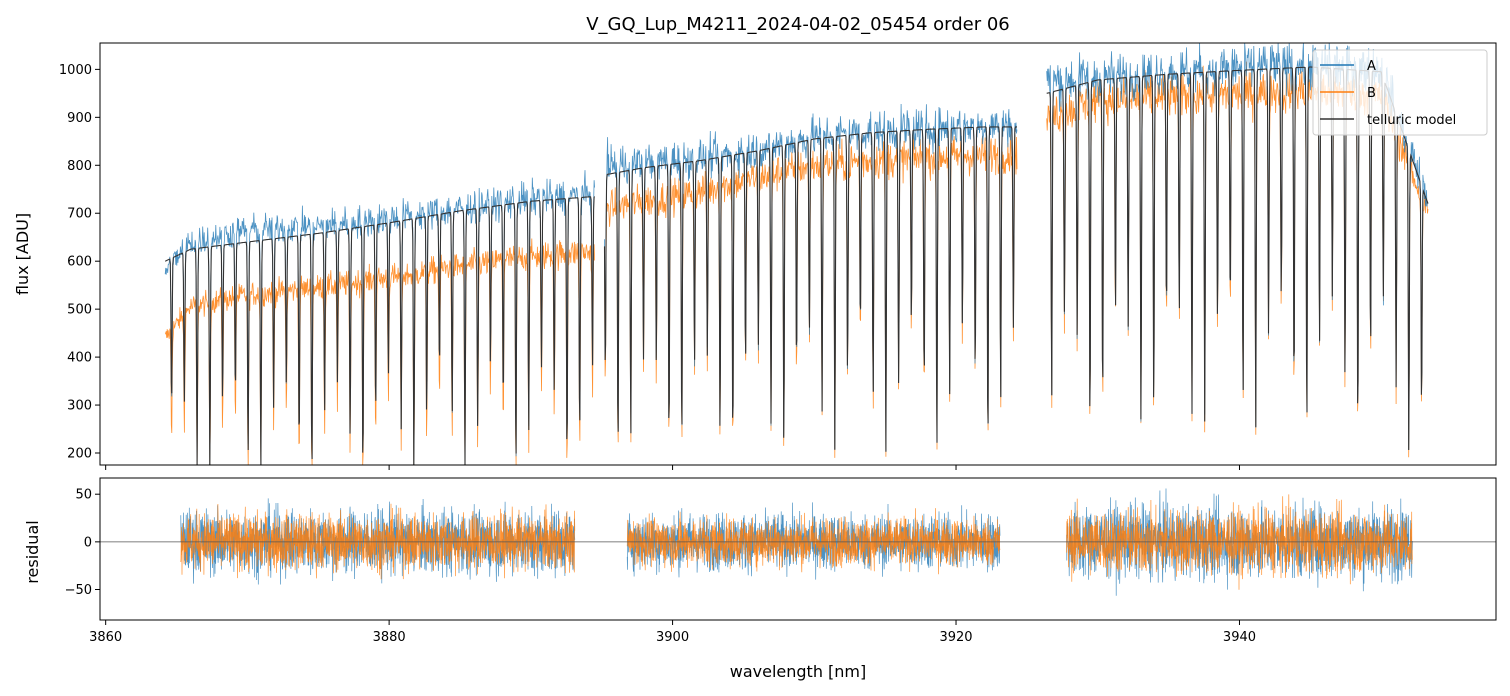 The image size is (1510, 696). I want to click on top-y-axis-label: flux [ADU], so click(22, 254).